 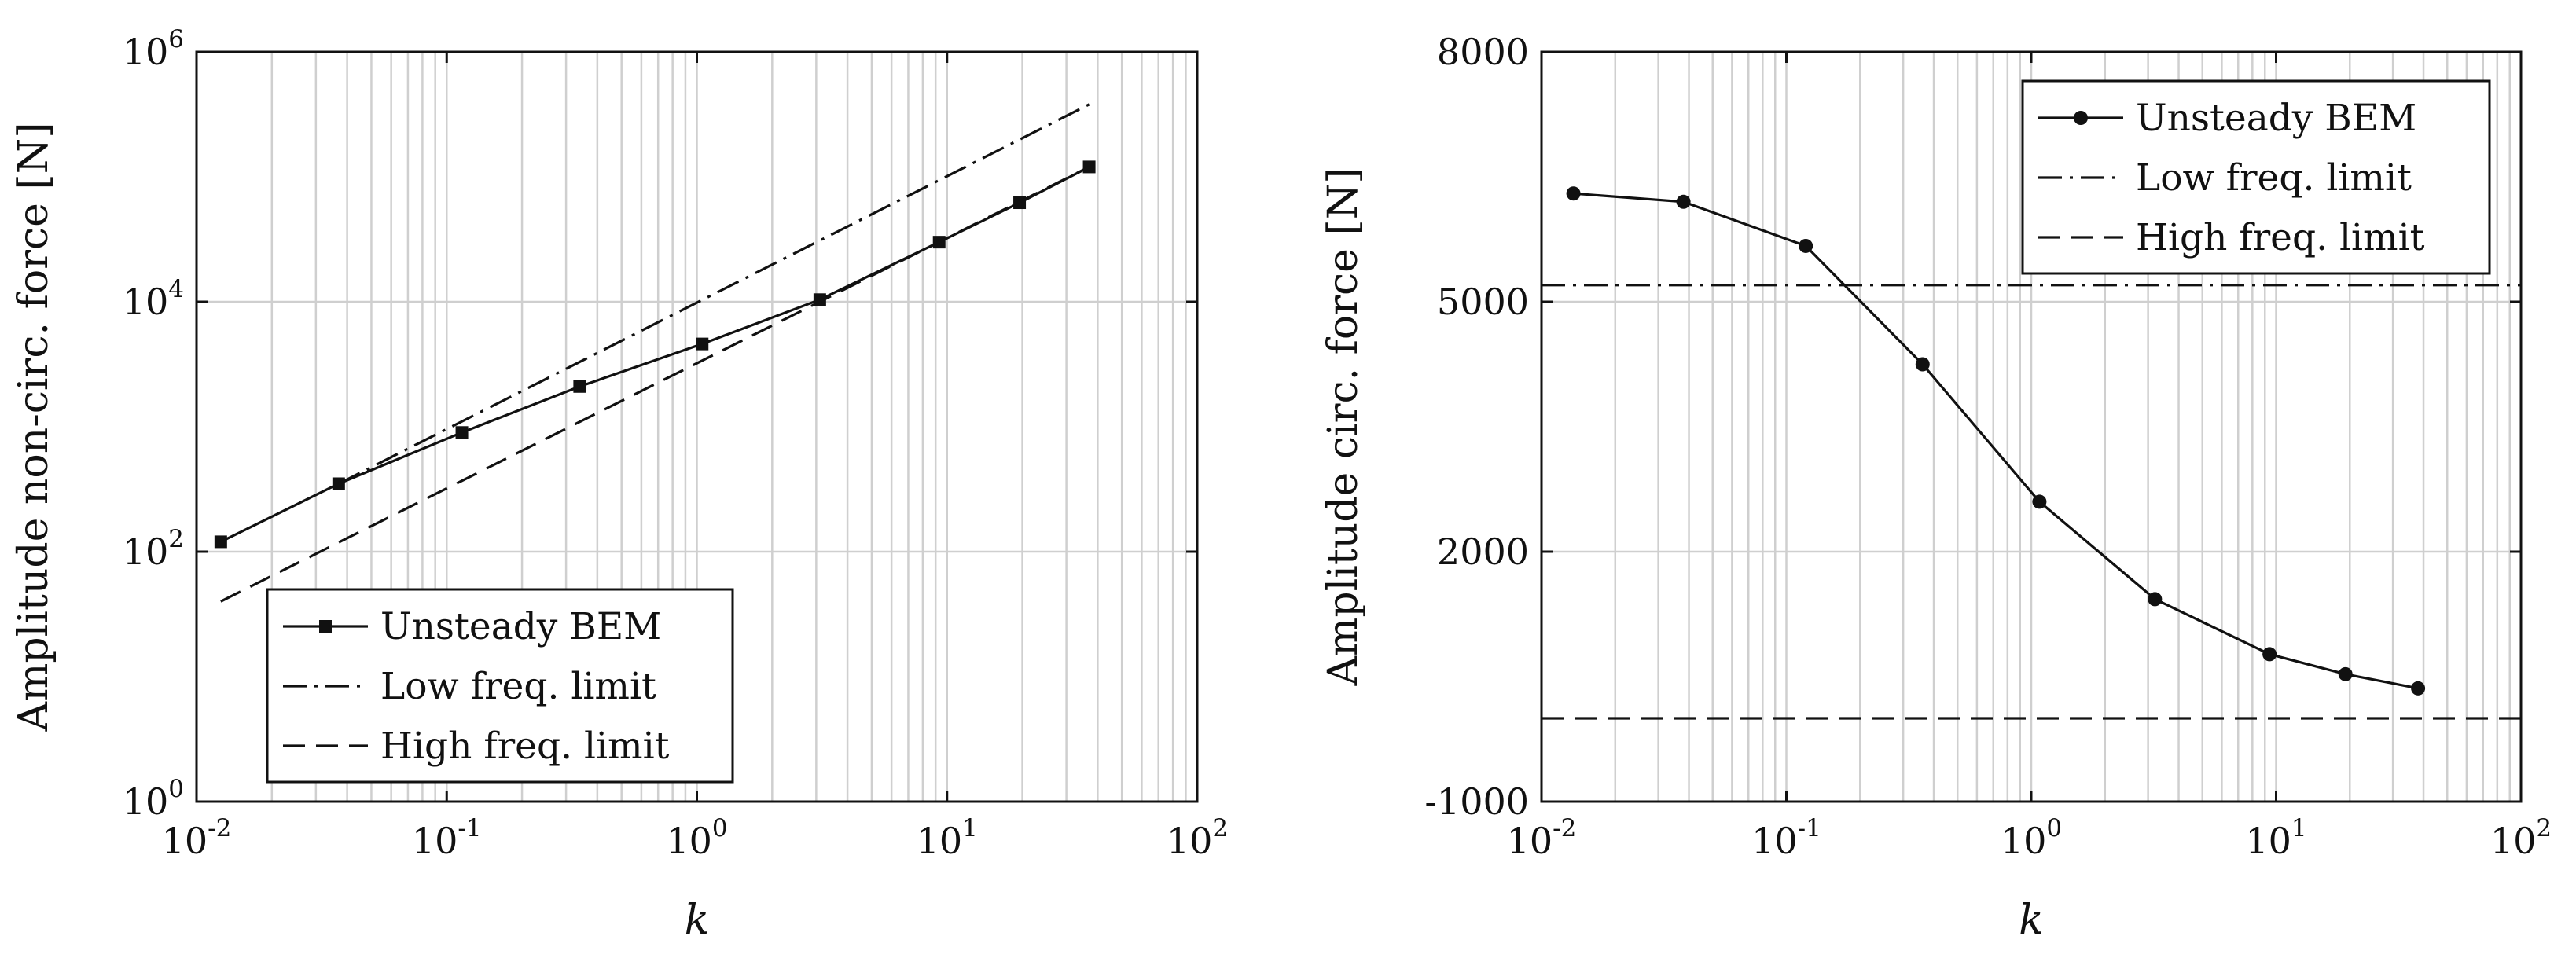 What do you see at coordinates (1476, 802) in the screenshot?
I see `y-tick-label: -1000` at bounding box center [1476, 802].